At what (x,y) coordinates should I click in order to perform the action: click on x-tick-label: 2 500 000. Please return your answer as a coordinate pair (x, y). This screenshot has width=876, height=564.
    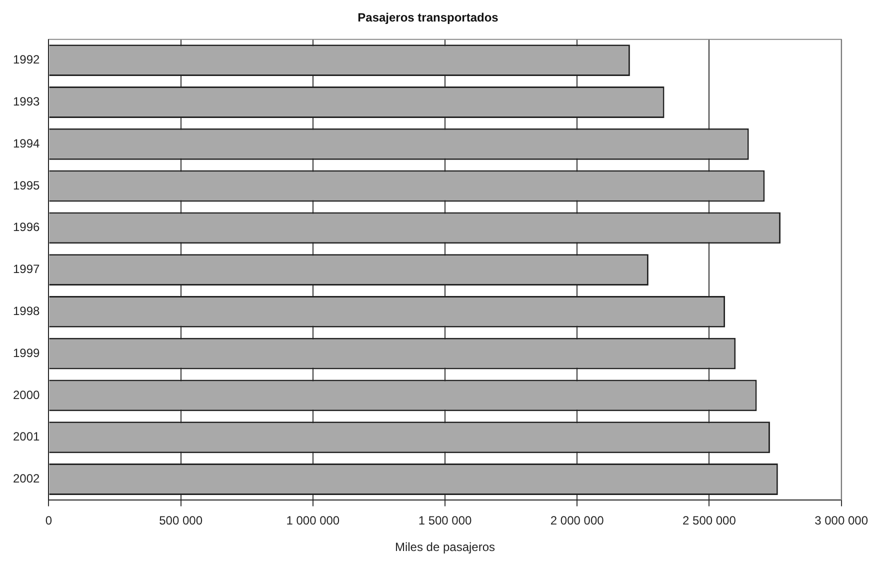
    Looking at the image, I should click on (709, 521).